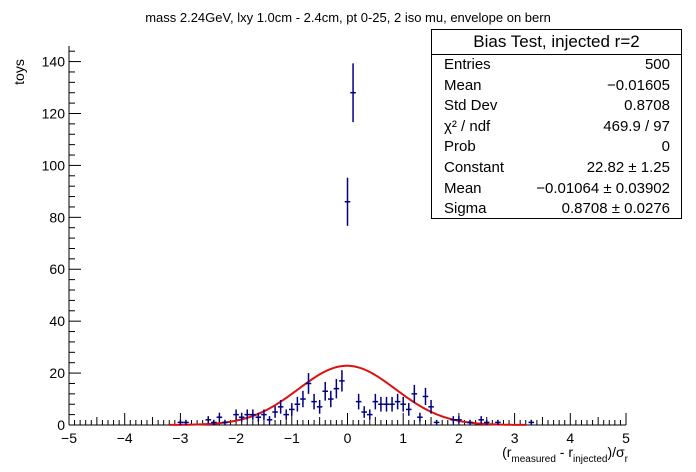  What do you see at coordinates (61, 425) in the screenshot?
I see `y-tick-label: 0` at bounding box center [61, 425].